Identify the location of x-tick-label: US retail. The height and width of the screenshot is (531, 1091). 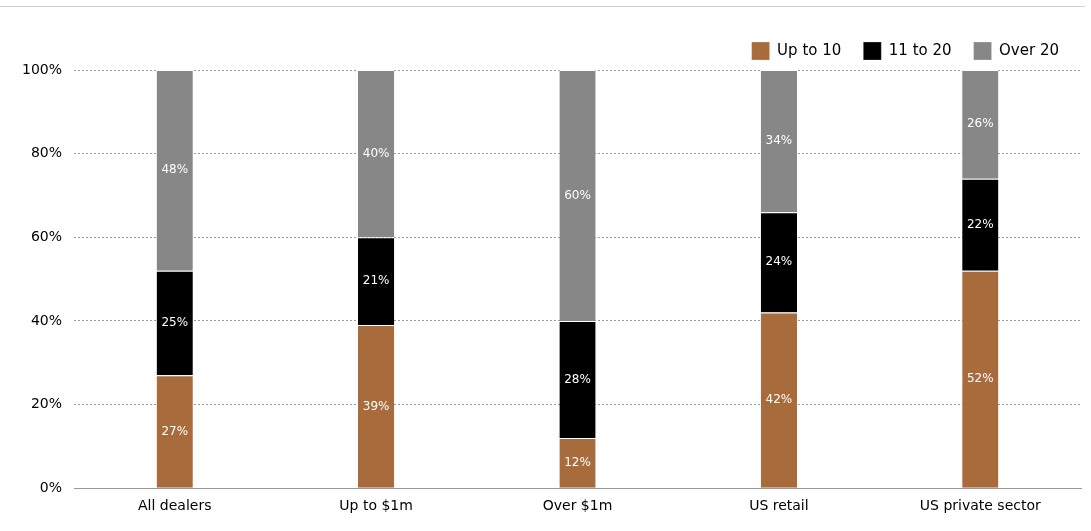
(779, 505).